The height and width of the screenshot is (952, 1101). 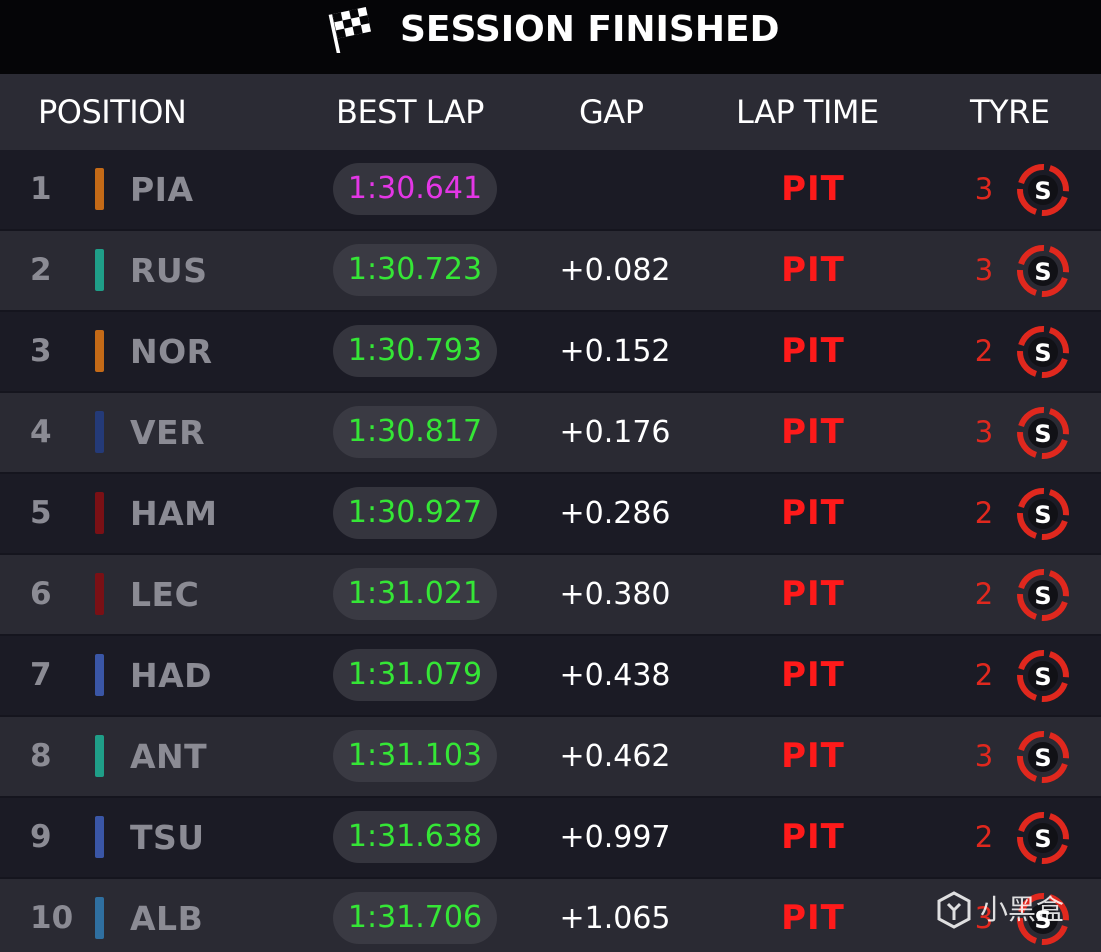 I want to click on gap-value: +0.286, so click(x=615, y=513).